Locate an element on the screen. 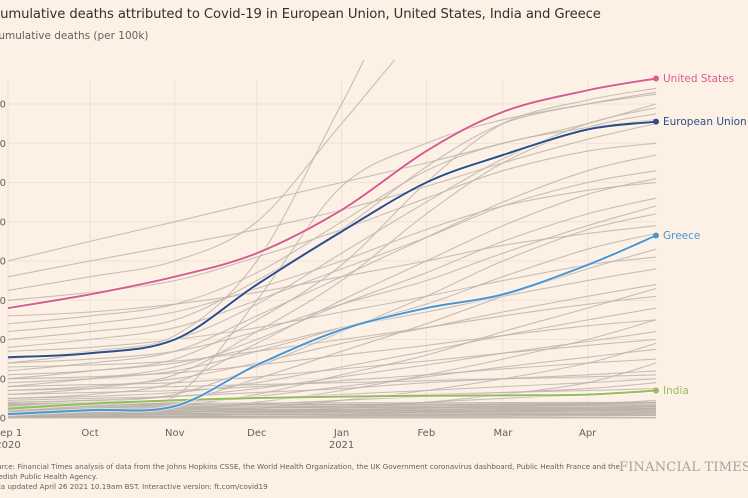 This screenshot has height=498, width=748. united-states-label: United States is located at coordinates (698, 79).